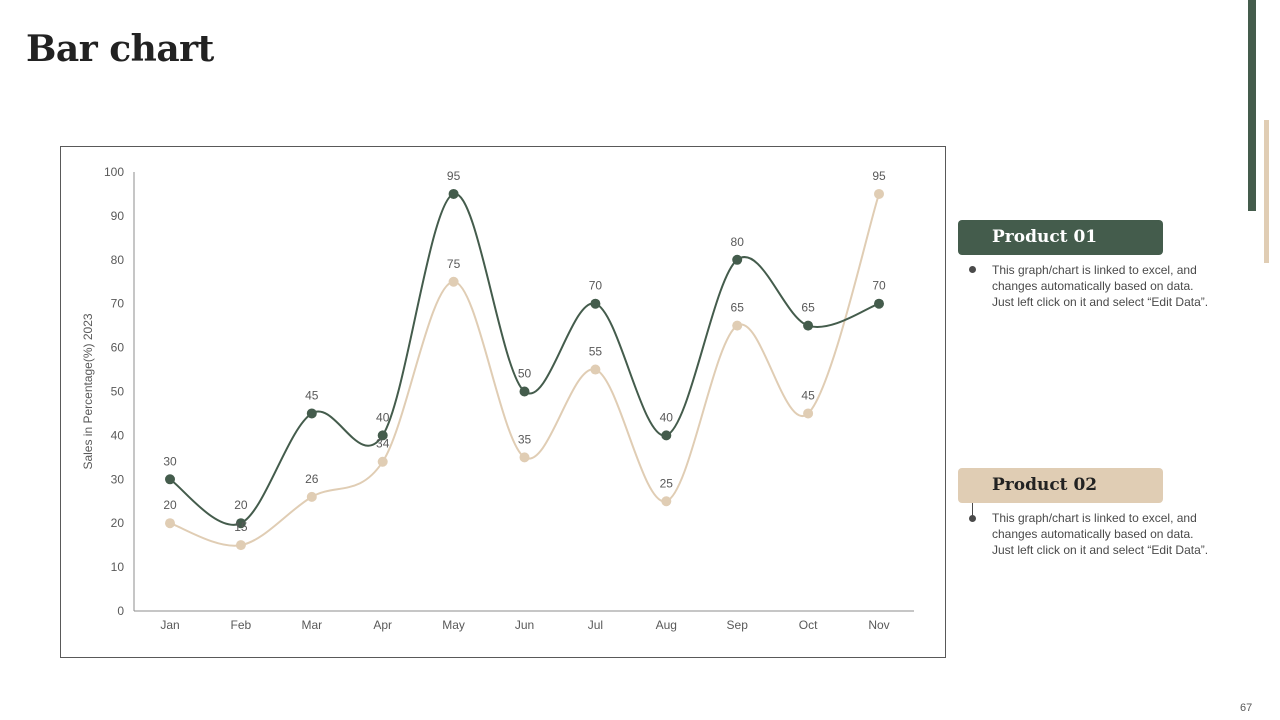 Image resolution: width=1280 pixels, height=720 pixels. I want to click on x-tick-label: Mar, so click(311, 625).